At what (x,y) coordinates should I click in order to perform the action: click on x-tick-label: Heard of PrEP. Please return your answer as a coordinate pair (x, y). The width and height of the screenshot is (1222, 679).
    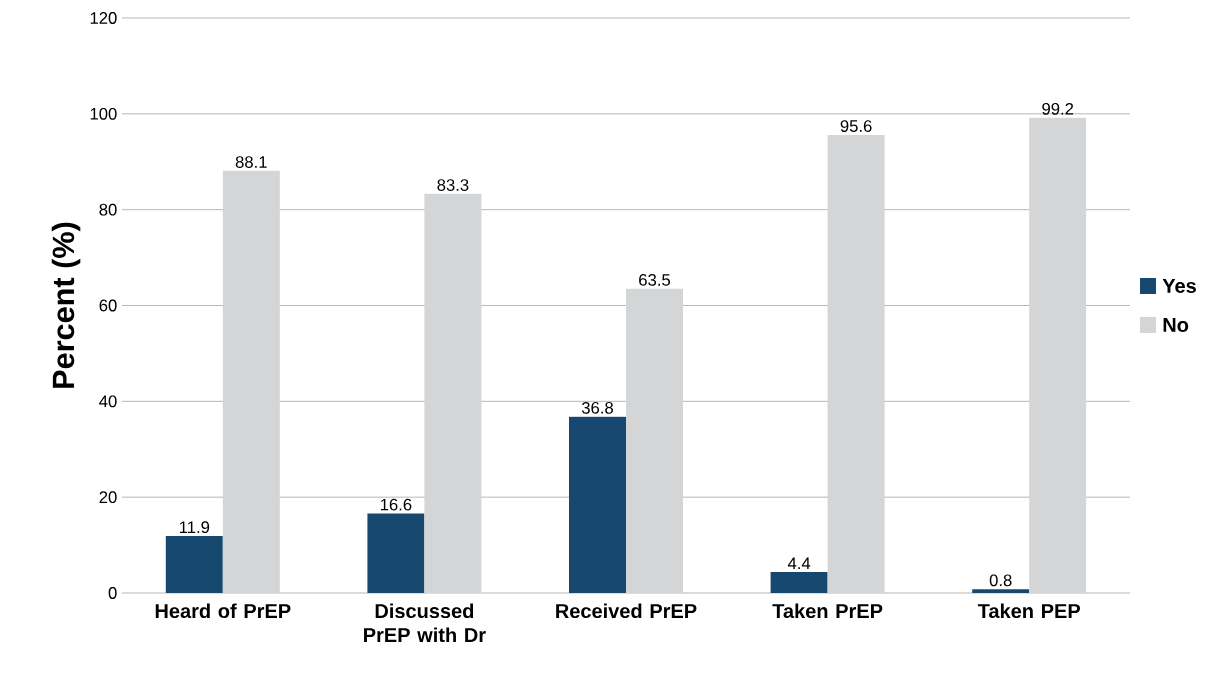
    Looking at the image, I should click on (223, 611).